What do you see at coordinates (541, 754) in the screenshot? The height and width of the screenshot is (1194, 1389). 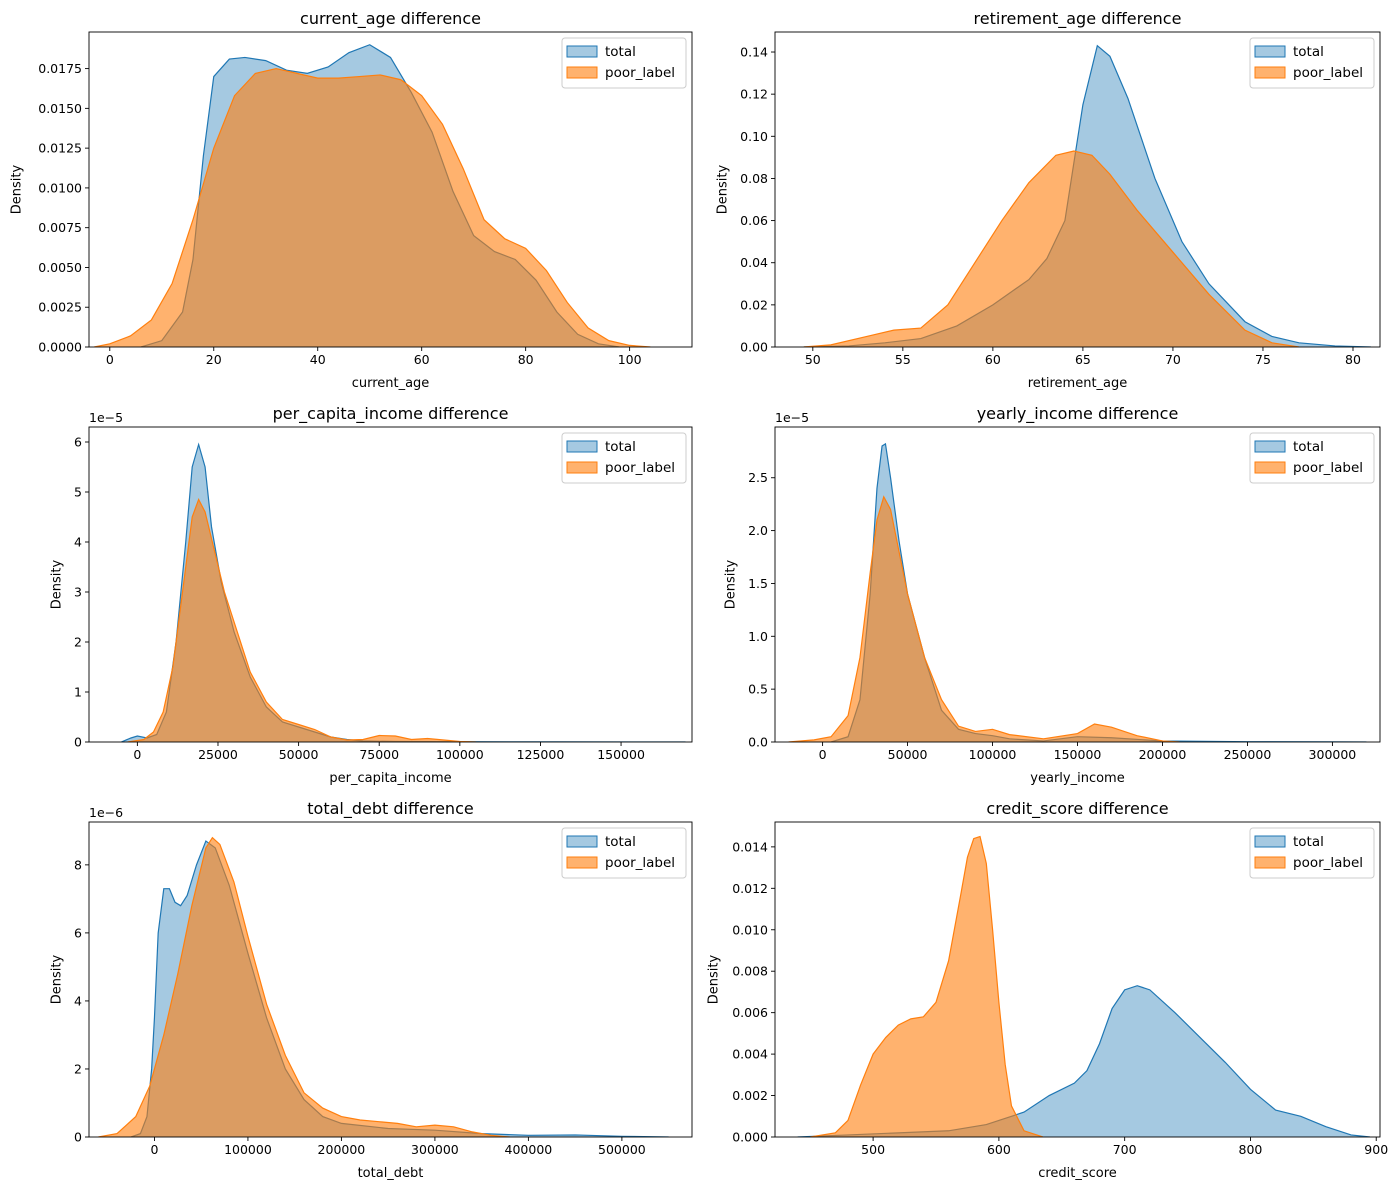 I see `x-tick-label: 125000` at bounding box center [541, 754].